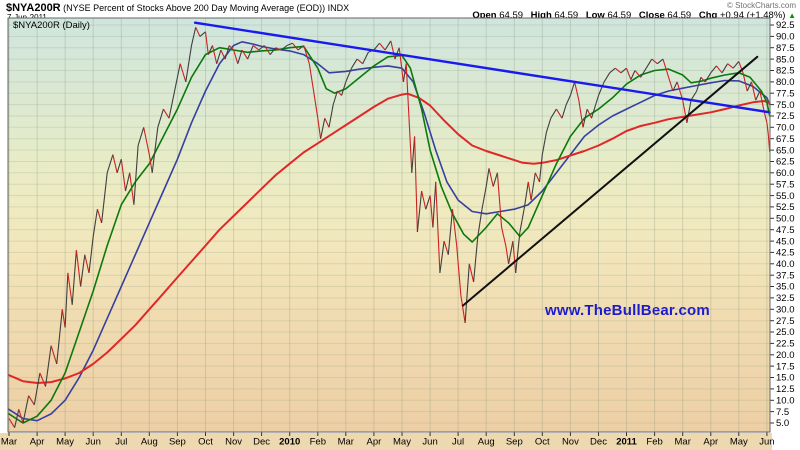 This screenshot has height=450, width=800. What do you see at coordinates (785, 310) in the screenshot?
I see `y-axis-label: 30.0` at bounding box center [785, 310].